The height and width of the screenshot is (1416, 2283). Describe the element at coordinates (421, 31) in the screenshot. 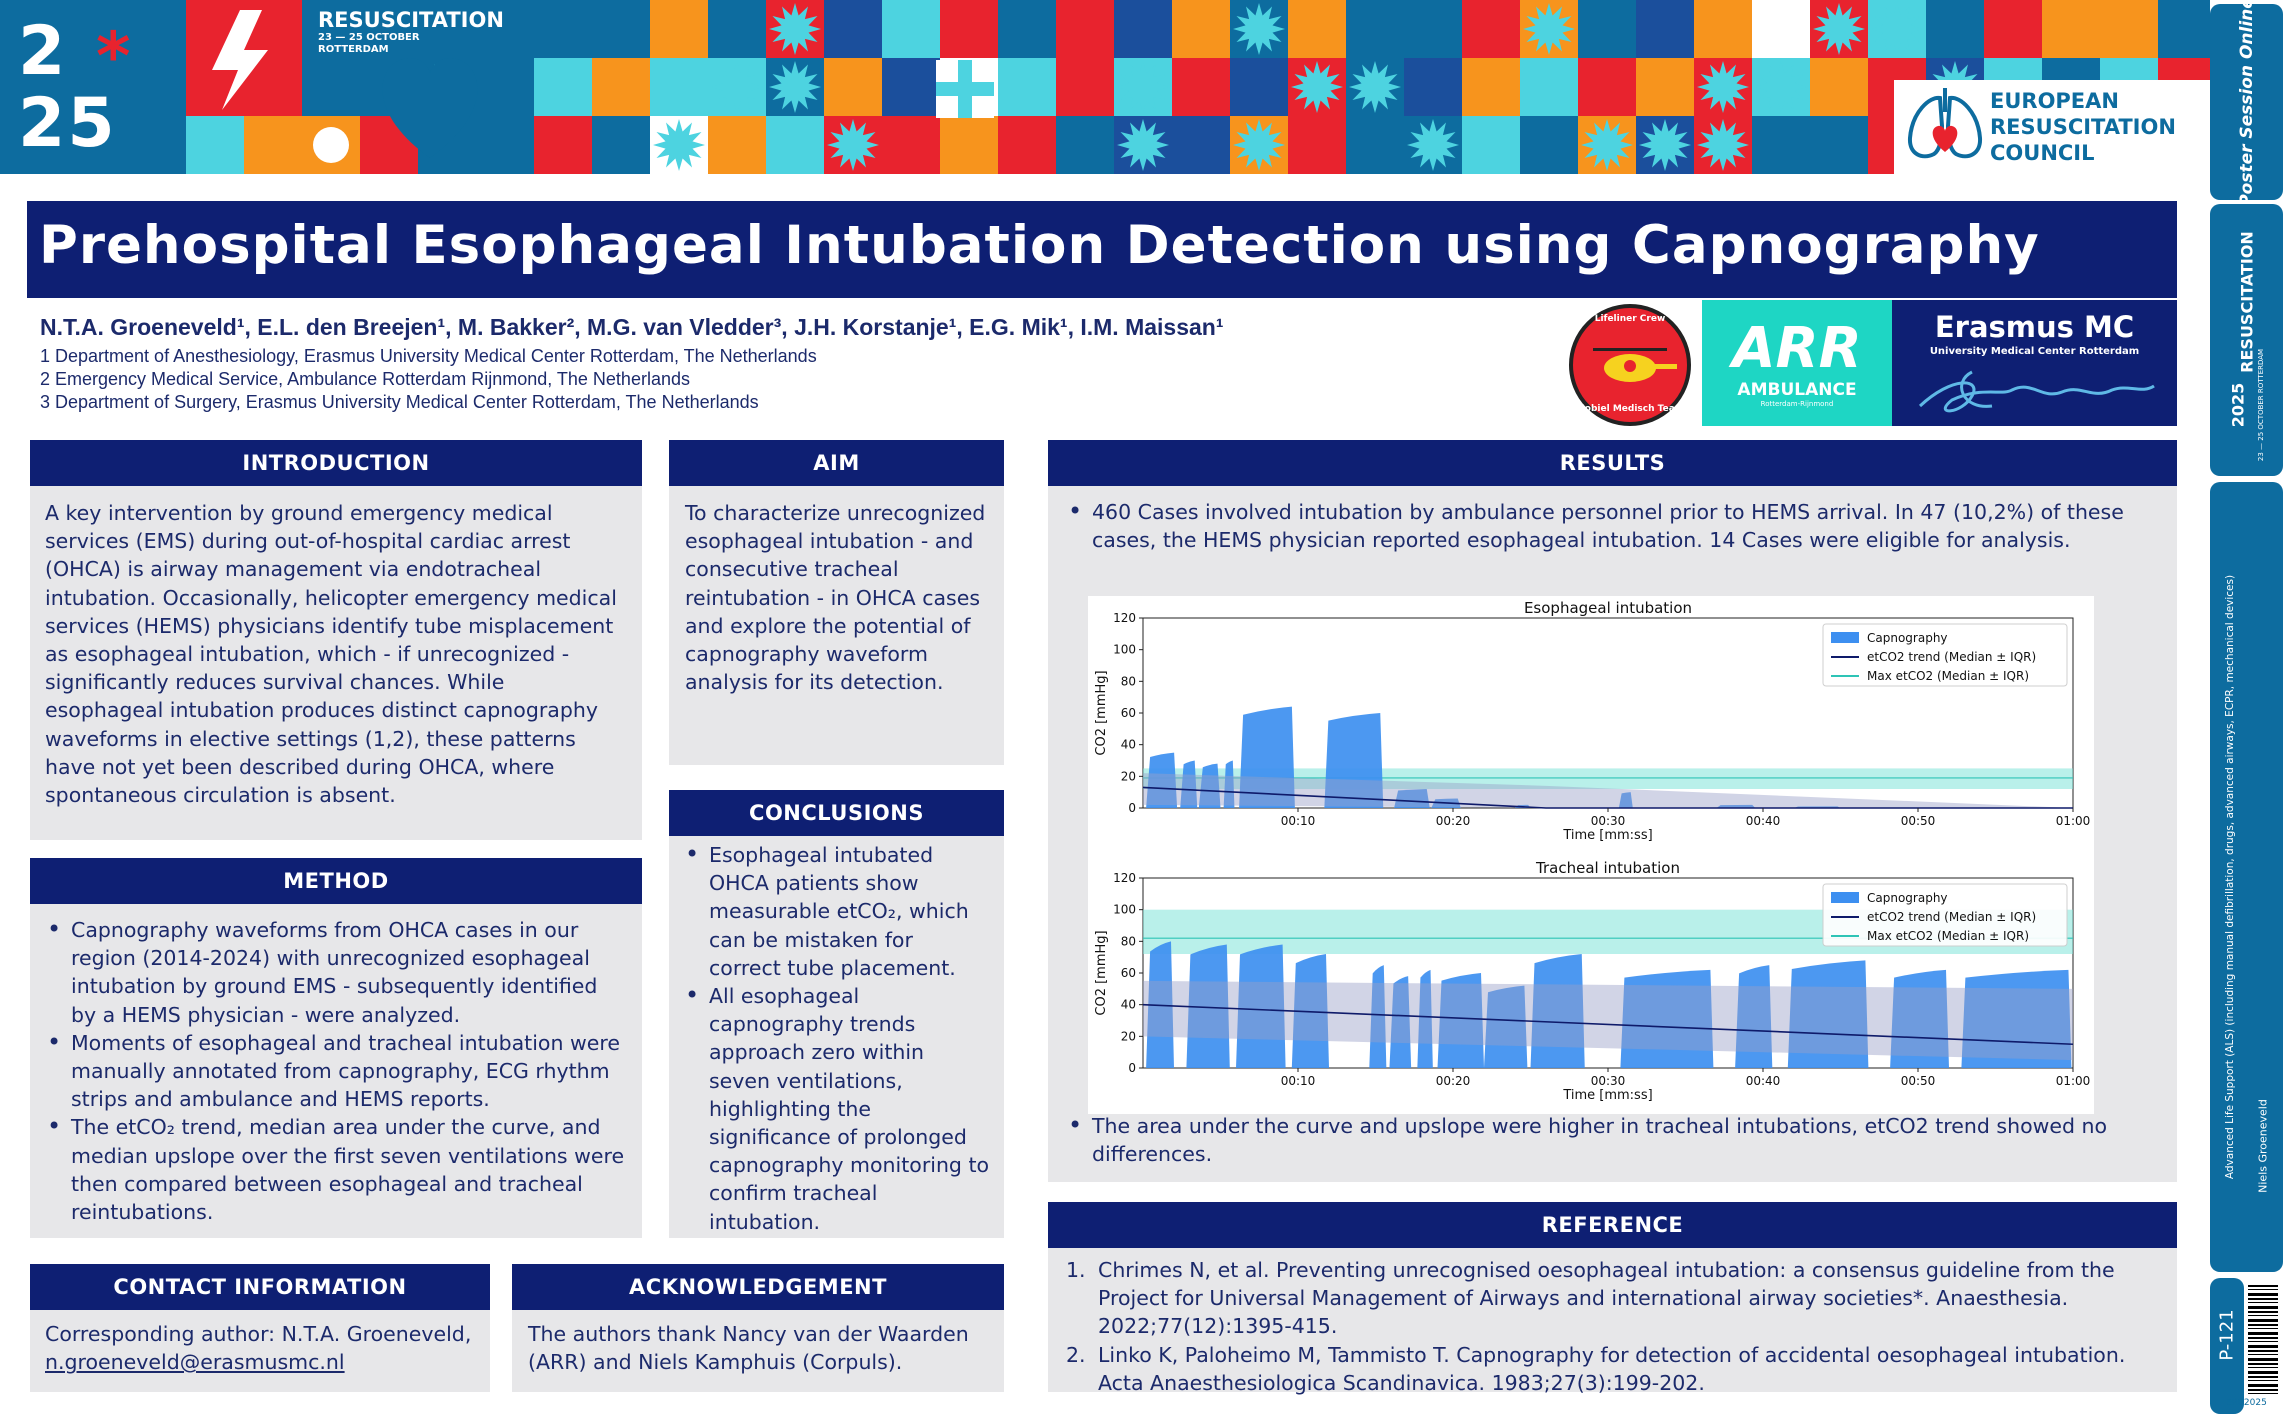

I see `event-label: RESUSCITATION 23 — 25 OCTOBER ROTTERDAM` at that location.